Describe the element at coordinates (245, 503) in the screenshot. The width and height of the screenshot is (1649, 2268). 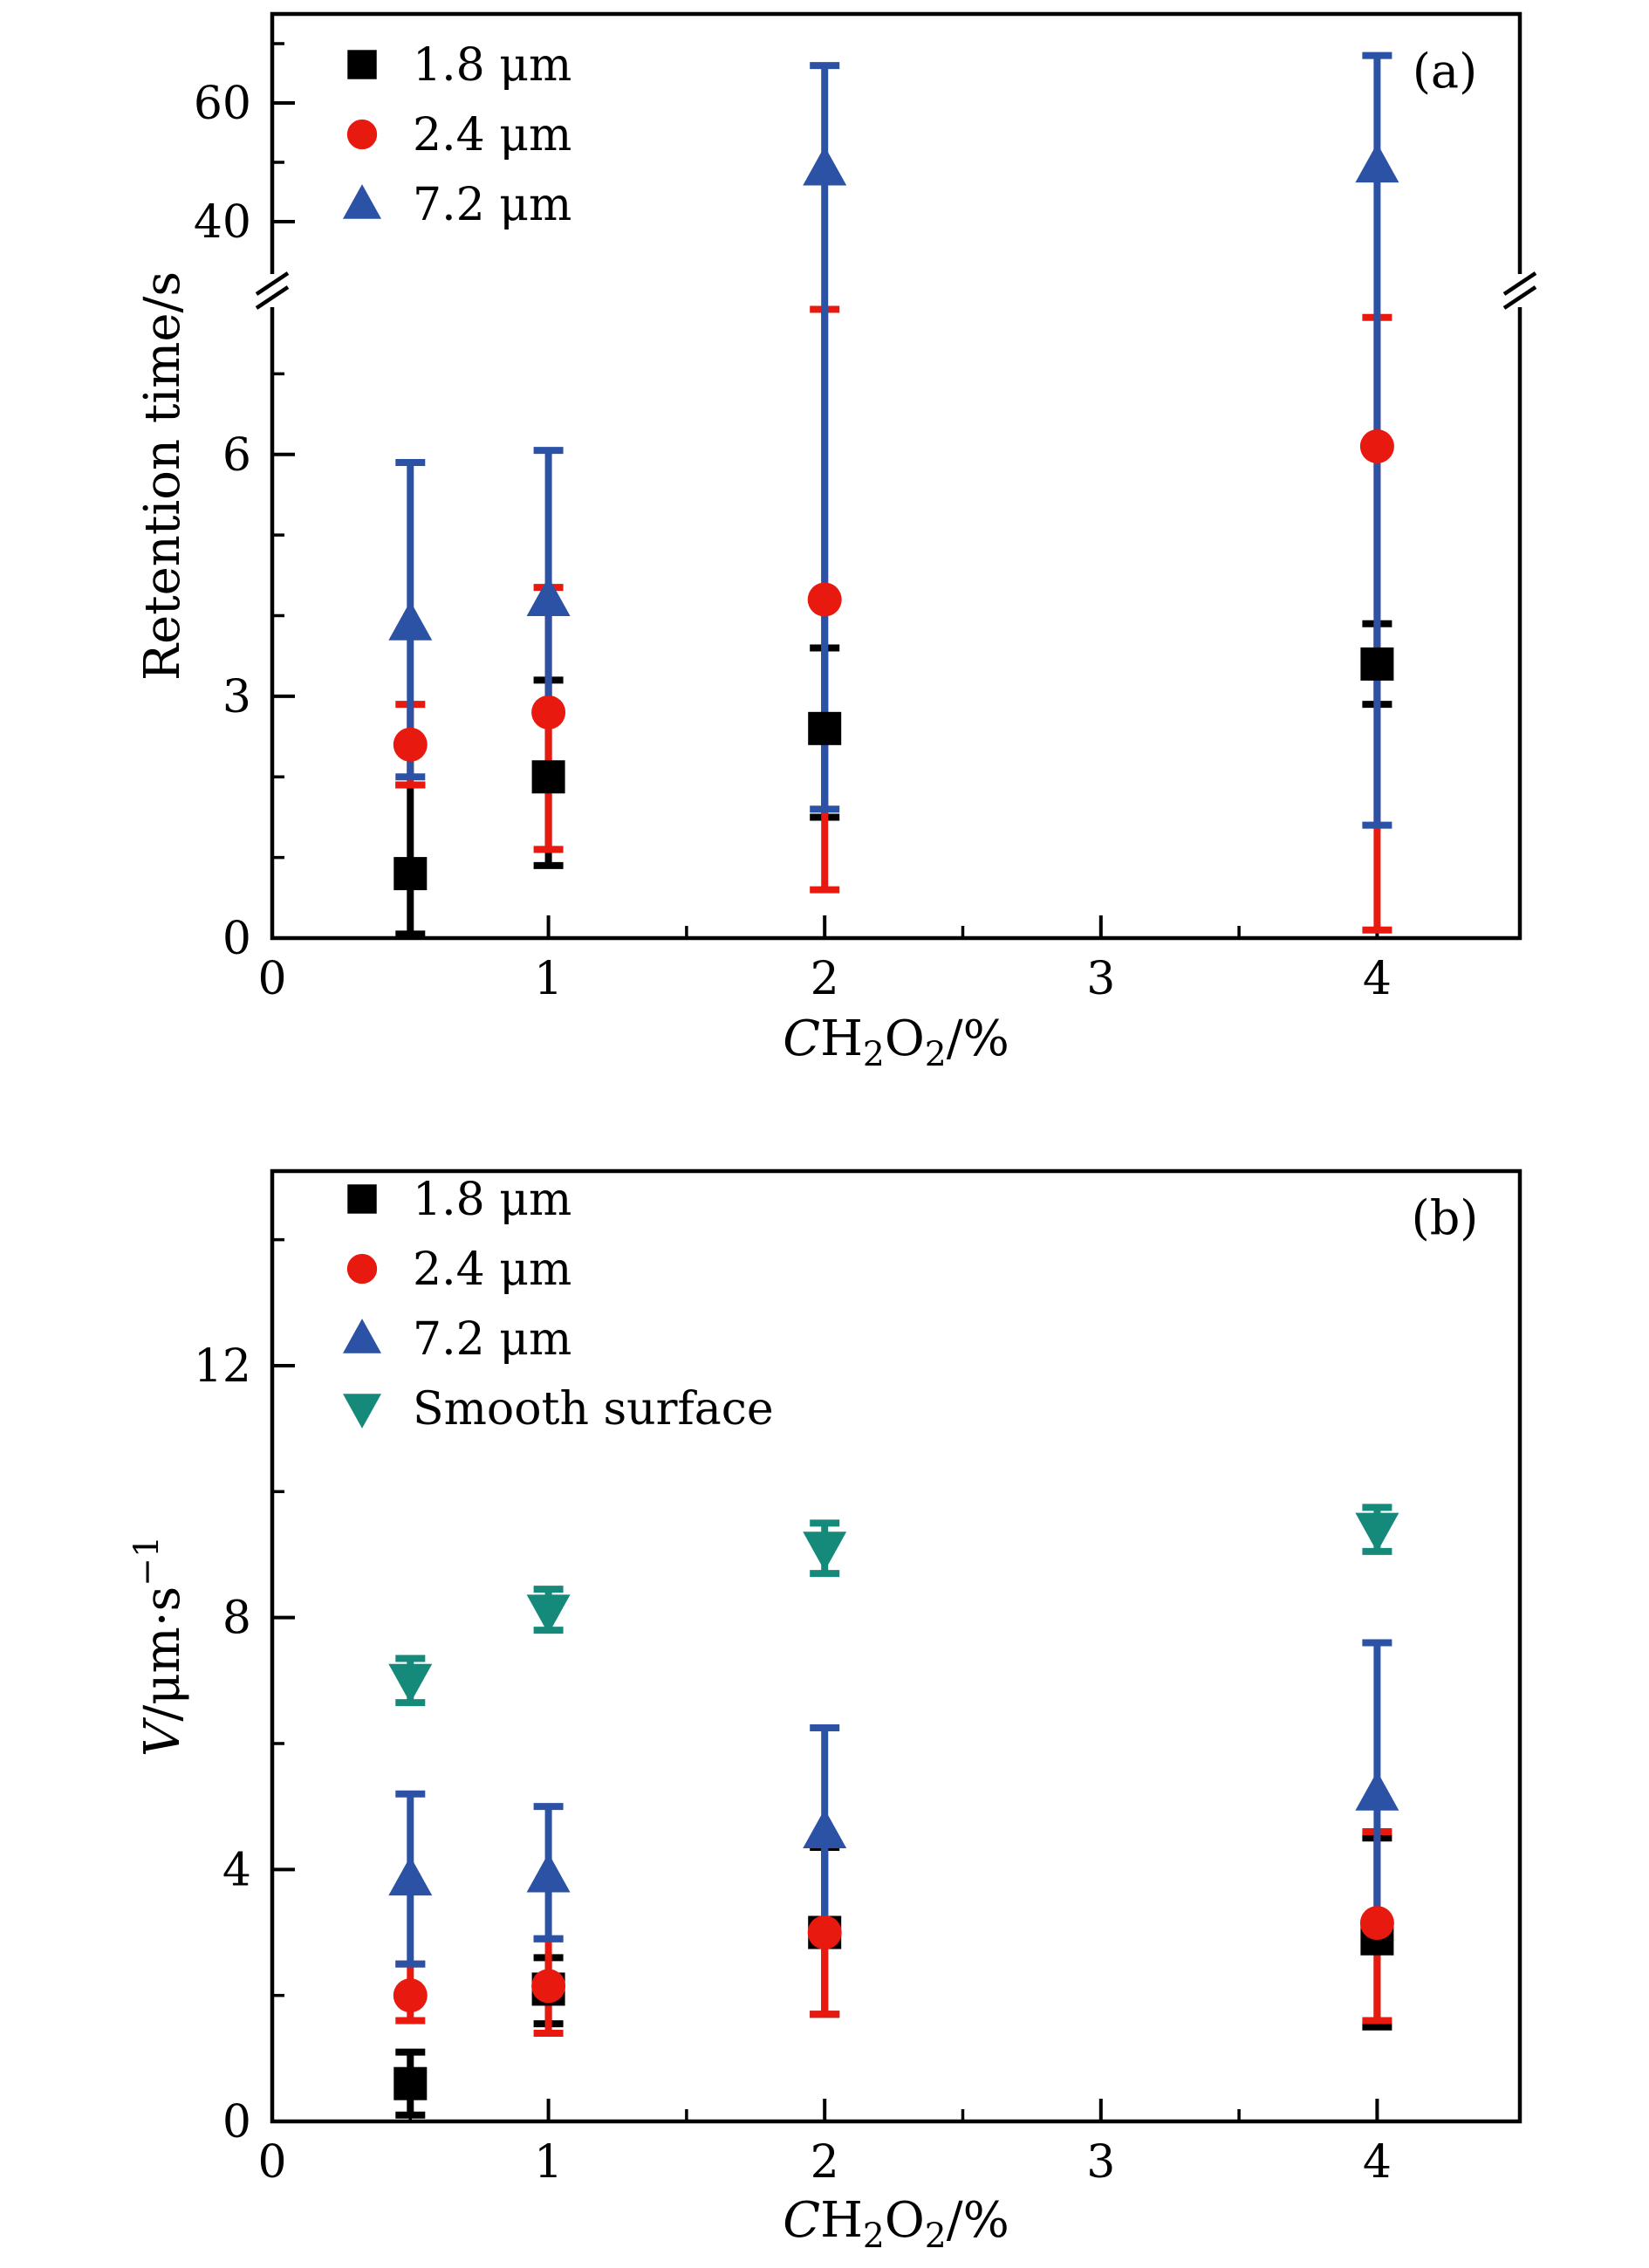
I see `y-axis: 0 3 6 40 60` at that location.